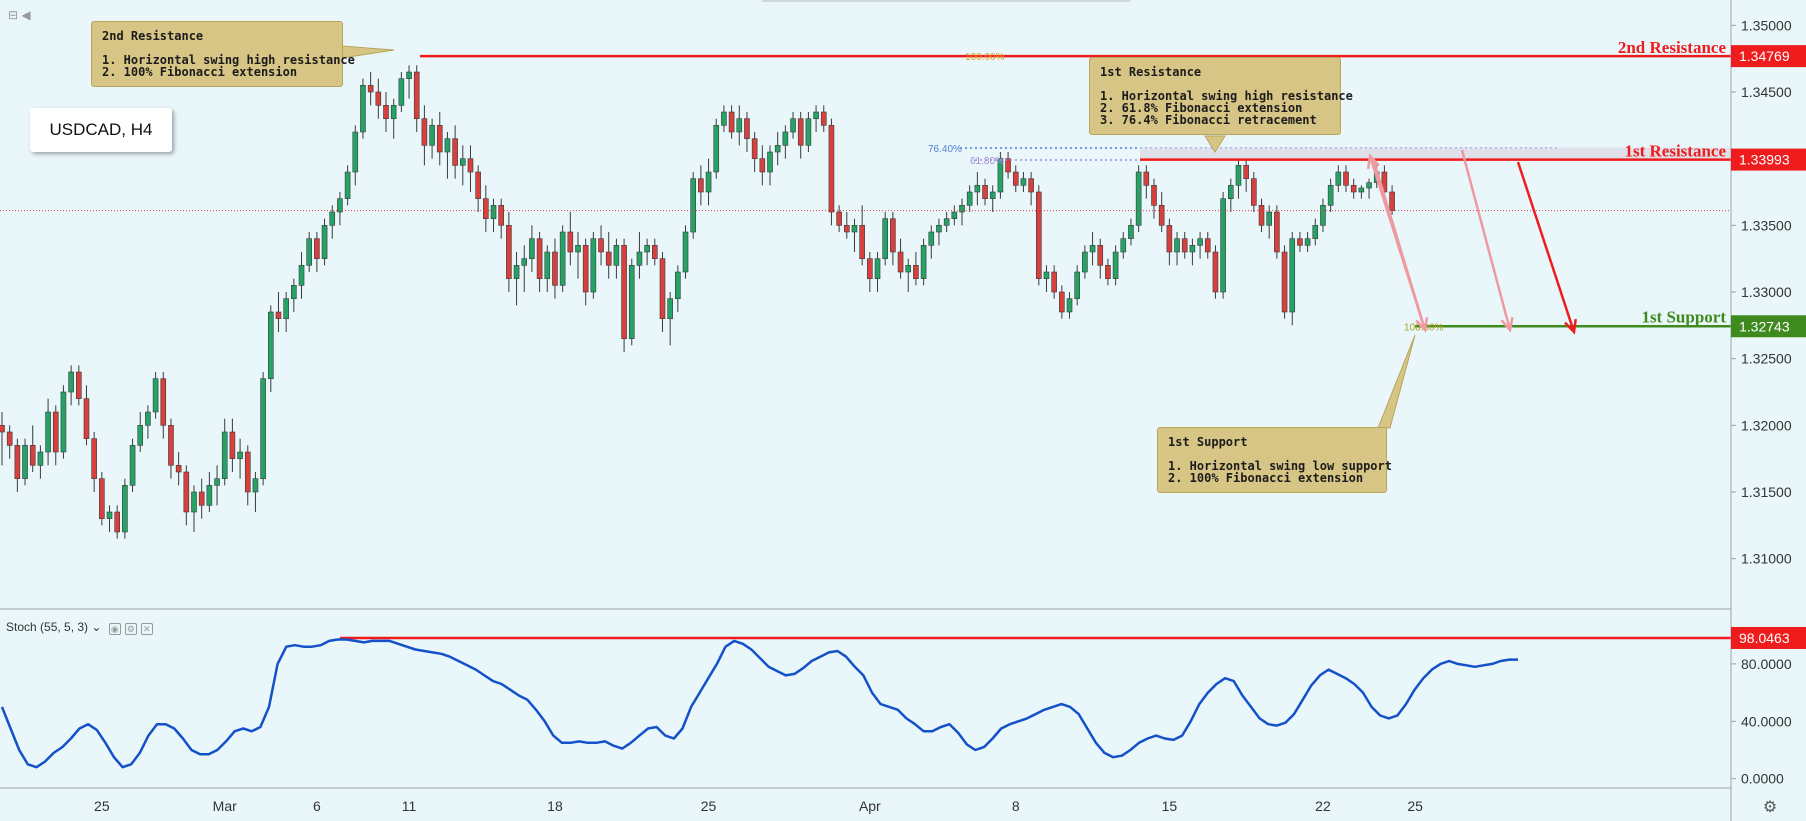 This screenshot has width=1806, height=821. What do you see at coordinates (19, 15) in the screenshot?
I see `window-controls: ⊟ ◀` at bounding box center [19, 15].